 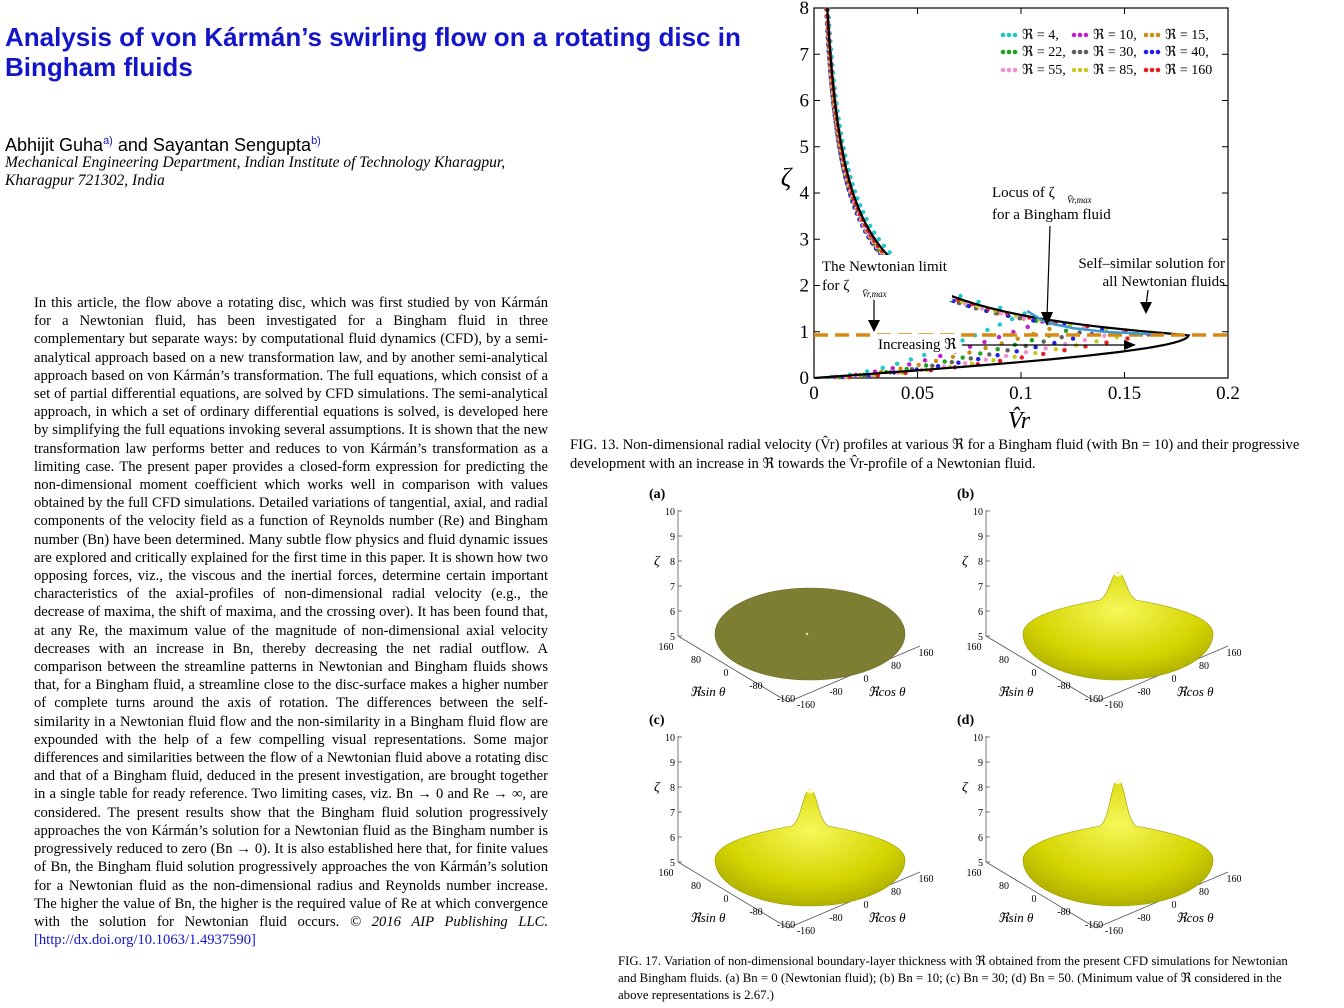 I want to click on increasing-annotation: Increasing ℜ, so click(x=917, y=345).